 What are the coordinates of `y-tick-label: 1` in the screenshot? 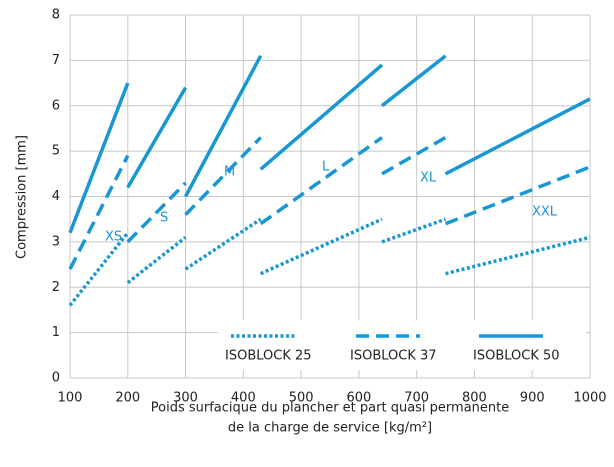 It's located at (56, 332).